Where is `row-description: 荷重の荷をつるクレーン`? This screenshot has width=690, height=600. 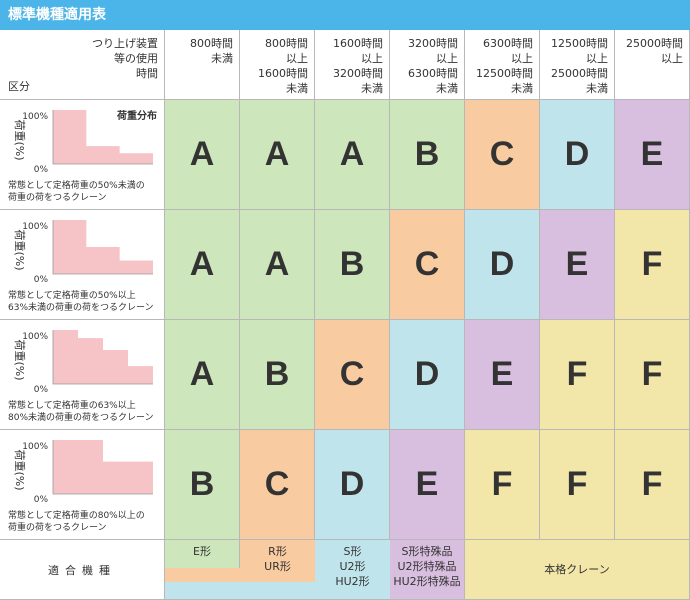
row-description: 荷重の荷をつるクレーン is located at coordinates (57, 528).